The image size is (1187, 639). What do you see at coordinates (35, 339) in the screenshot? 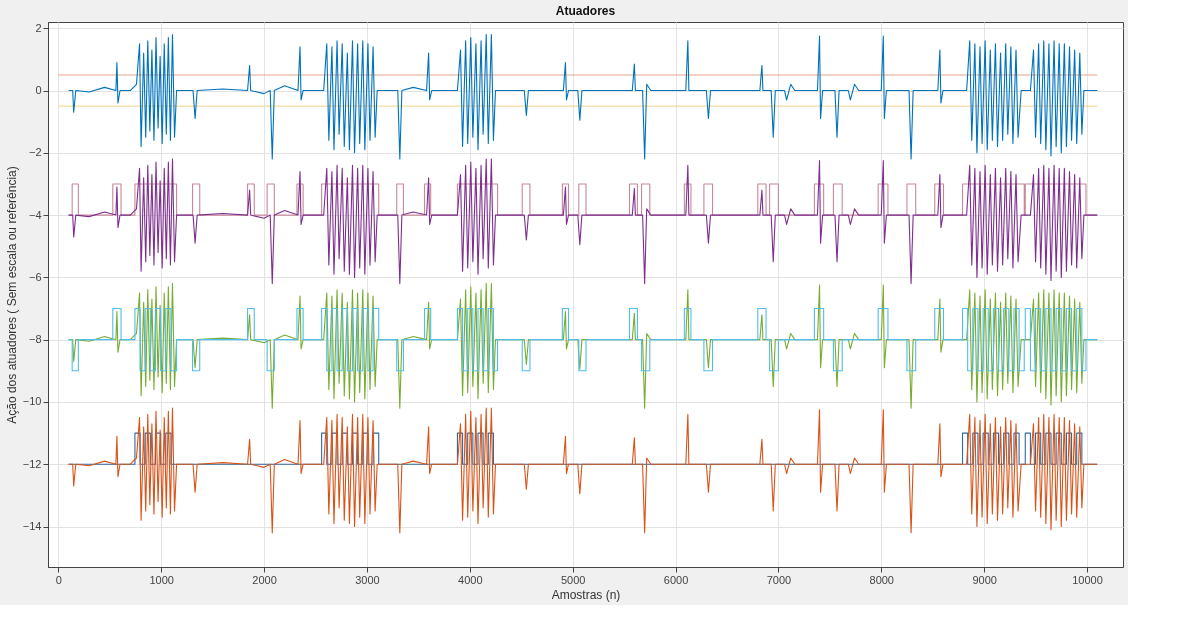
I see `y-tick-label: −8` at bounding box center [35, 339].